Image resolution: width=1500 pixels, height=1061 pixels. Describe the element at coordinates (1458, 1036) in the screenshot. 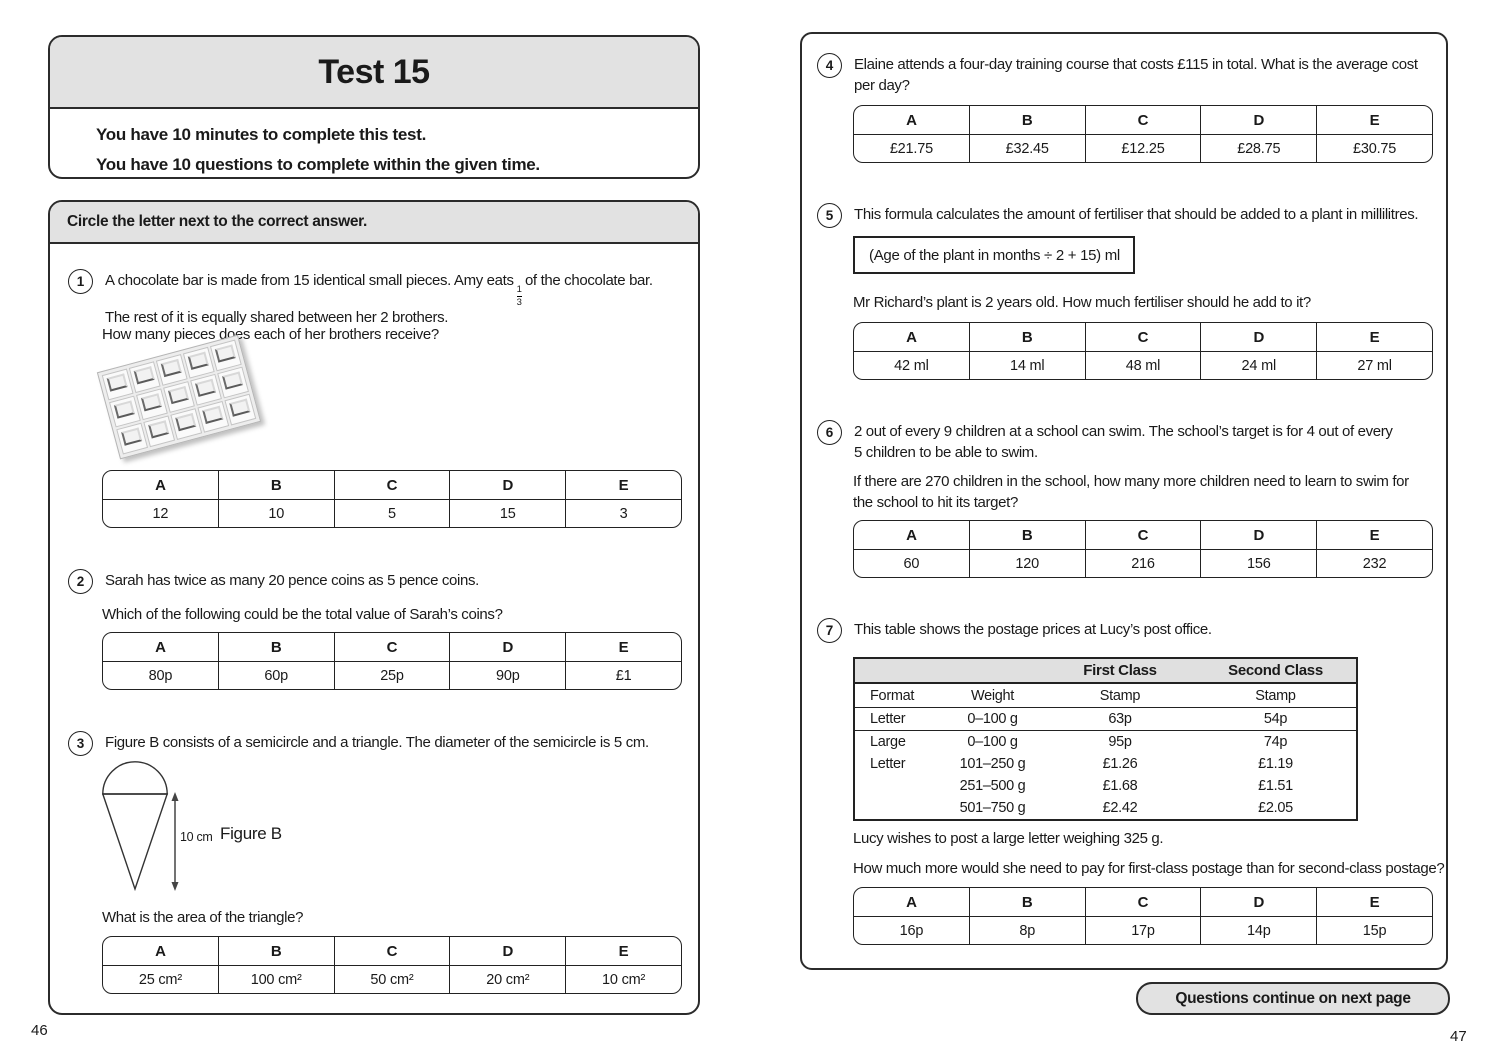

I see `page-number-right: 47` at that location.